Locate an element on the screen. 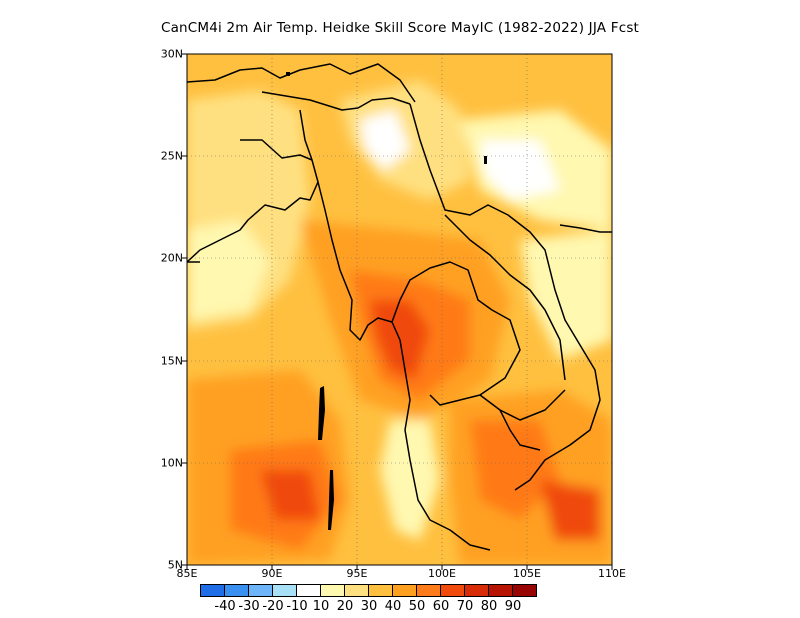 Image resolution: width=800 pixels, height=618 pixels. colorbar-label: 80 is located at coordinates (489, 606).